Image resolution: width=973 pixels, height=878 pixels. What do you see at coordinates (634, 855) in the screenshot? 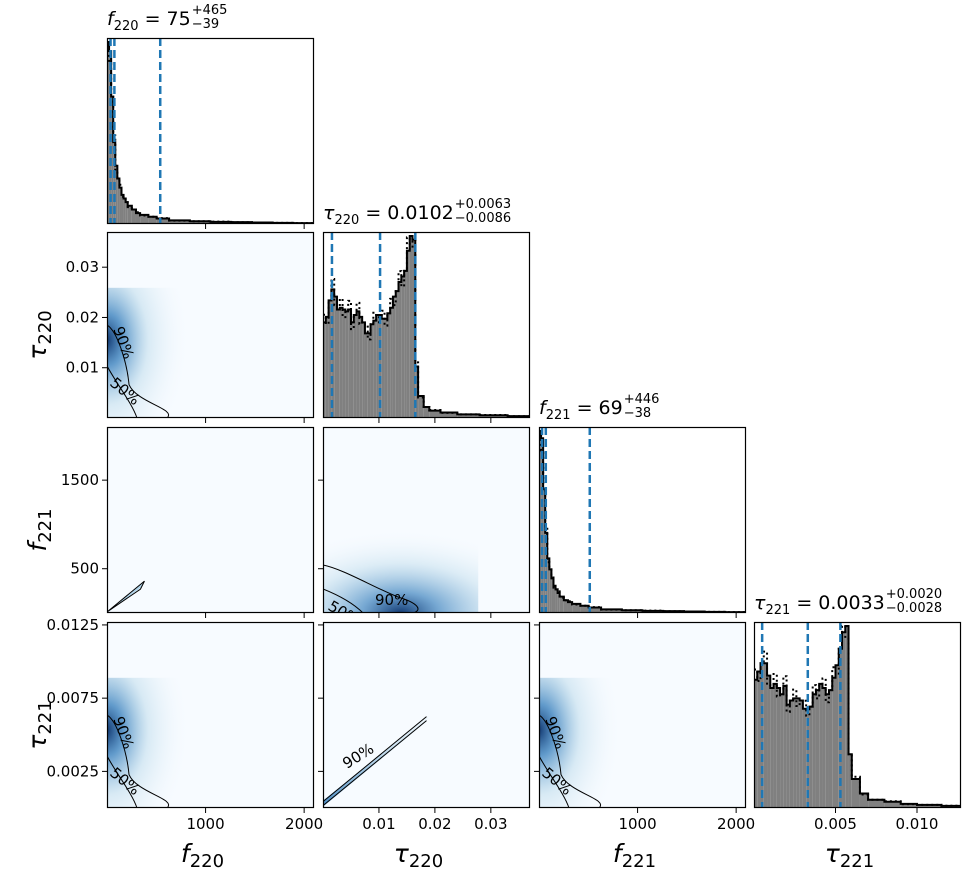
I see `x-axis-label-f221: f221` at bounding box center [634, 855].